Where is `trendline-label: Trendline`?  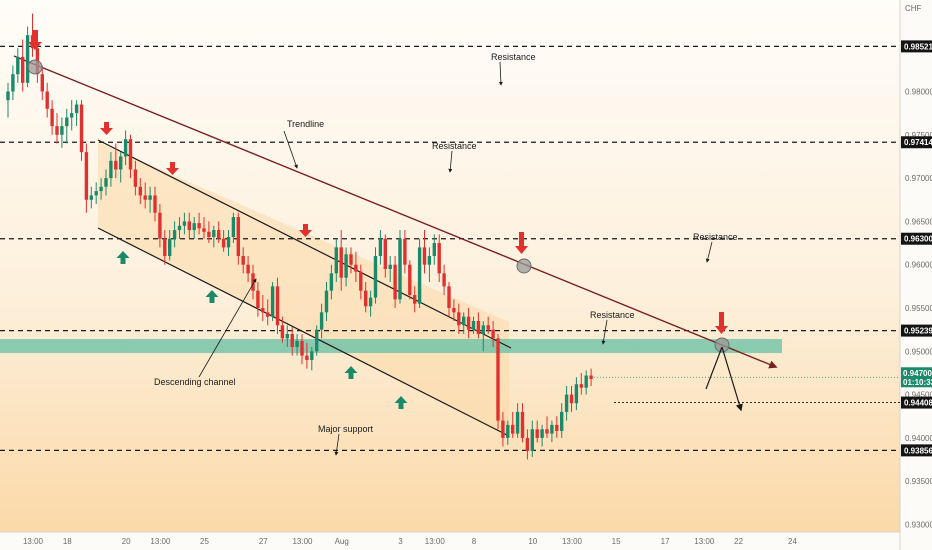 trendline-label: Trendline is located at coordinates (305, 124).